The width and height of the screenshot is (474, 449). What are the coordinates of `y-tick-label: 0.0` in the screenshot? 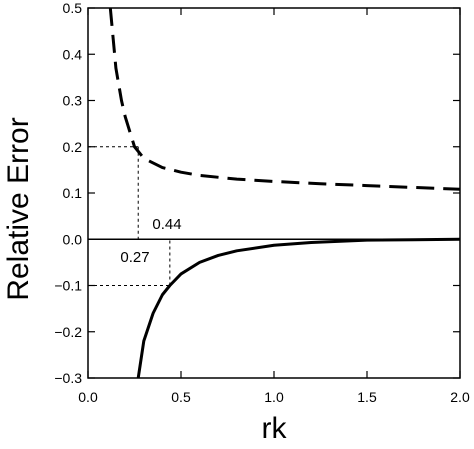 It's located at (73, 239).